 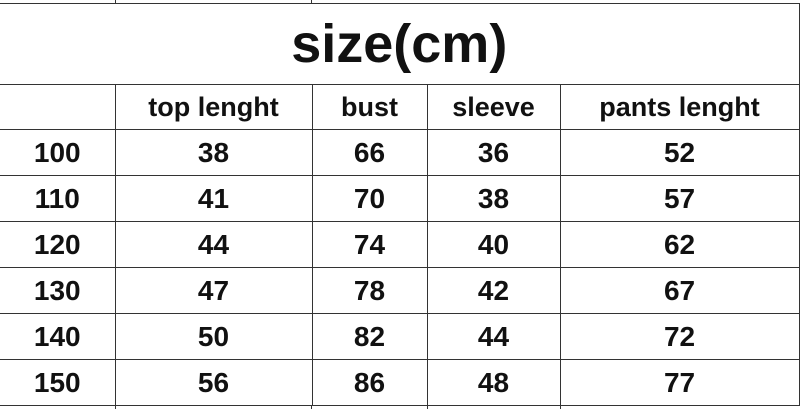 I want to click on cell-top-length: 47, so click(x=213, y=290).